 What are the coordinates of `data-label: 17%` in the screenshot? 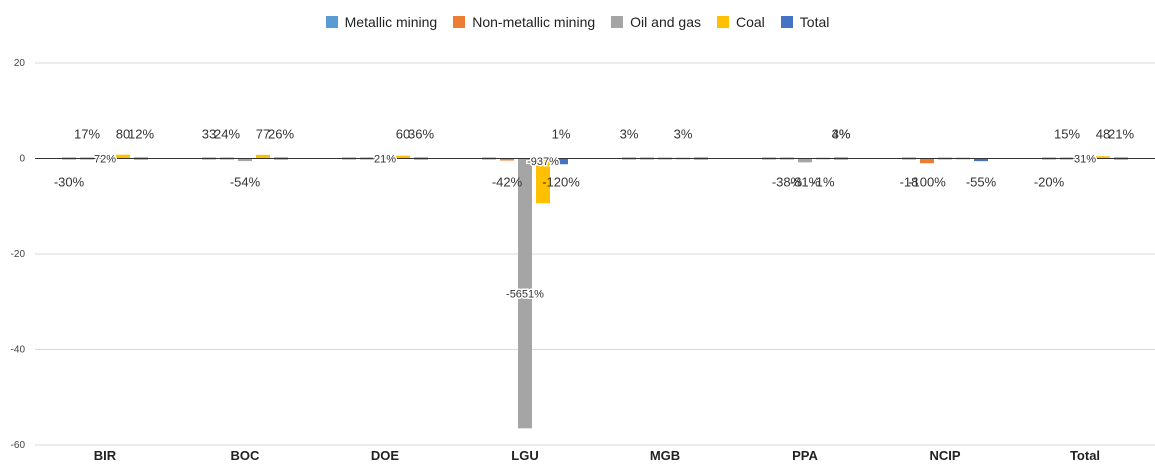 It's located at (87, 134).